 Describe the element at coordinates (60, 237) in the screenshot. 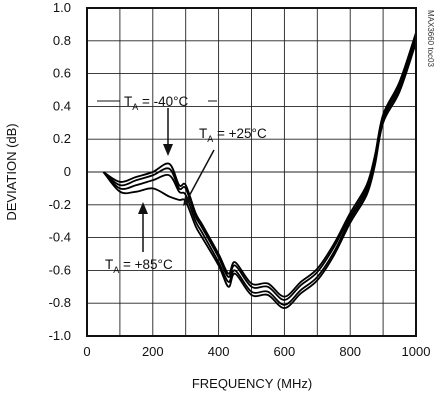

I see `y-tick-label: -0.4` at that location.